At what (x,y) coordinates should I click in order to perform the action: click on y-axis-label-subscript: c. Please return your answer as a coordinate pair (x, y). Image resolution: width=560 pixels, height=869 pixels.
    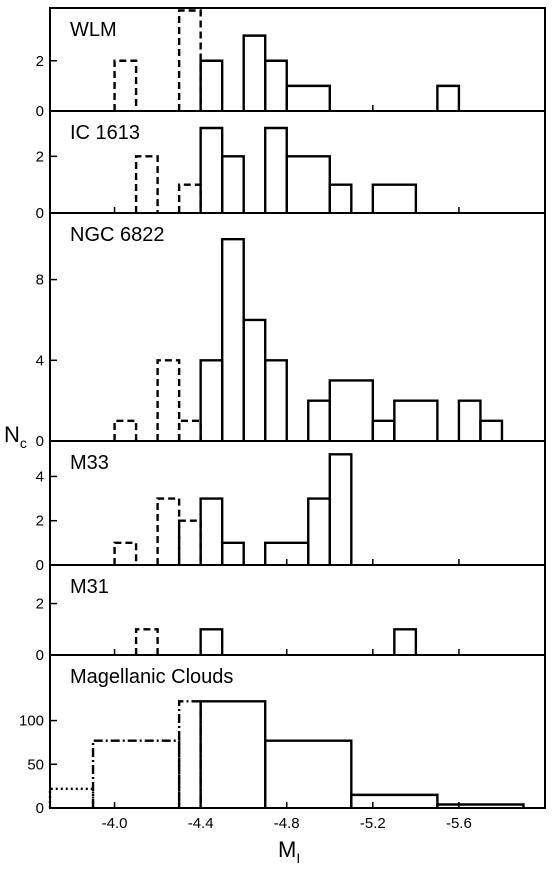
    Looking at the image, I should click on (23, 443).